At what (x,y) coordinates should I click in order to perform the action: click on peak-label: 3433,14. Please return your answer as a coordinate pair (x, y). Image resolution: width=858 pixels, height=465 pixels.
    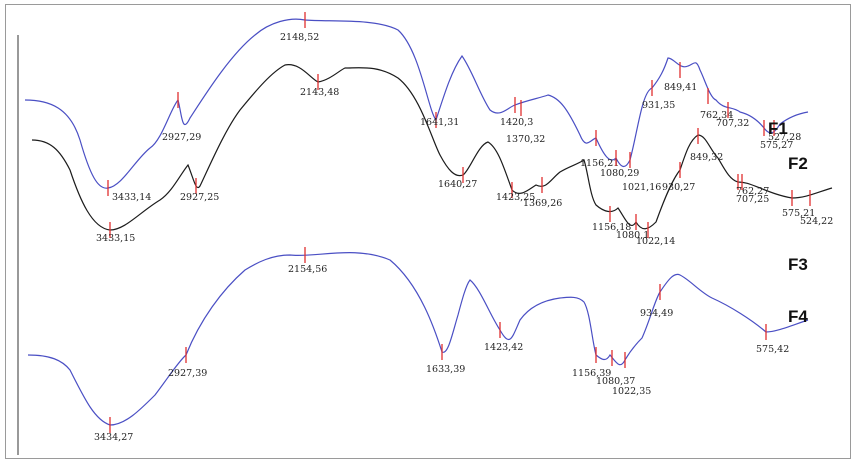
    Looking at the image, I should click on (131, 197).